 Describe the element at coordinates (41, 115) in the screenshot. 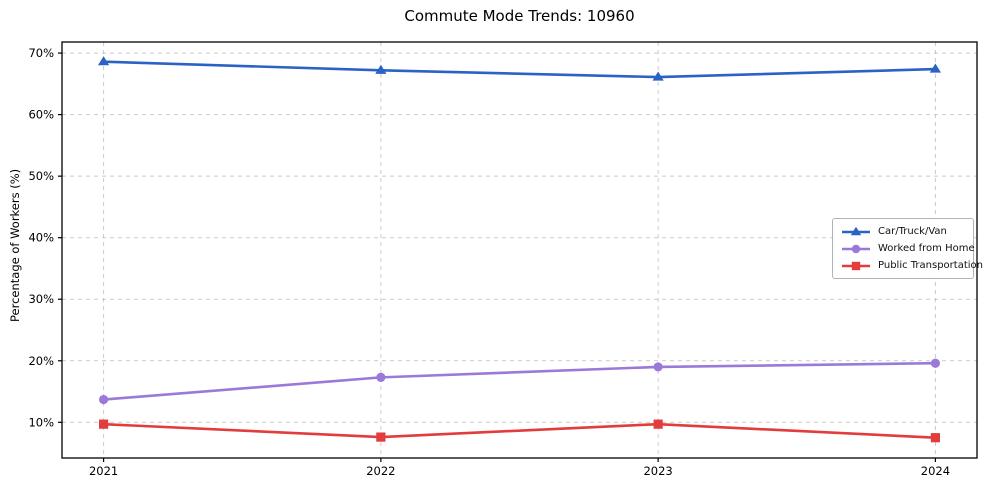

I see `y-tick-label: 60%` at that location.